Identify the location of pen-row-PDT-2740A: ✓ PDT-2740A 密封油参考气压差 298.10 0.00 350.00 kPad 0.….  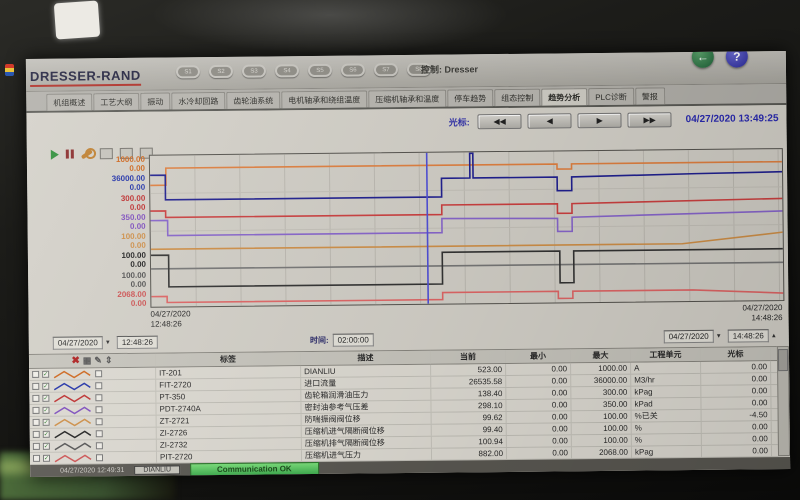
(403, 407).